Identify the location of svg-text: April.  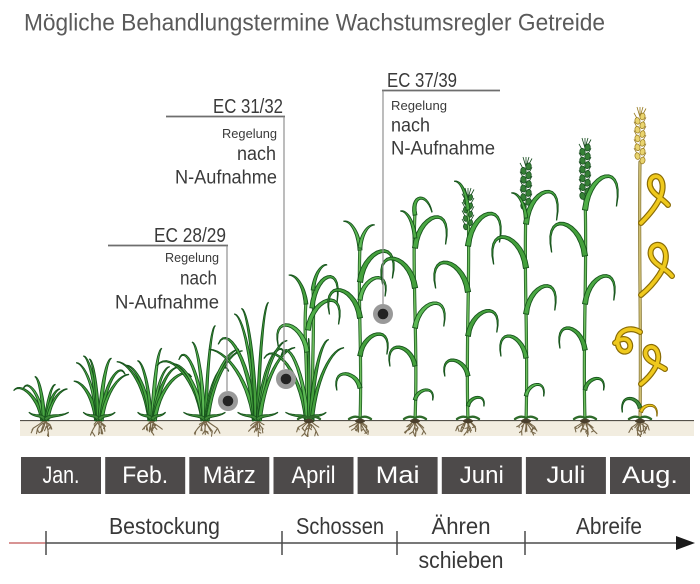
(314, 475).